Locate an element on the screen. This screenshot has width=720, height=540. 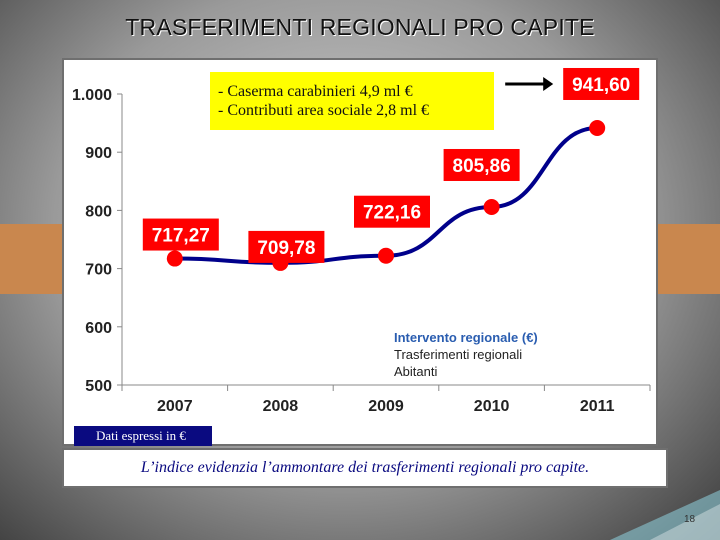
y-tick-label: 700 is located at coordinates (98, 270).